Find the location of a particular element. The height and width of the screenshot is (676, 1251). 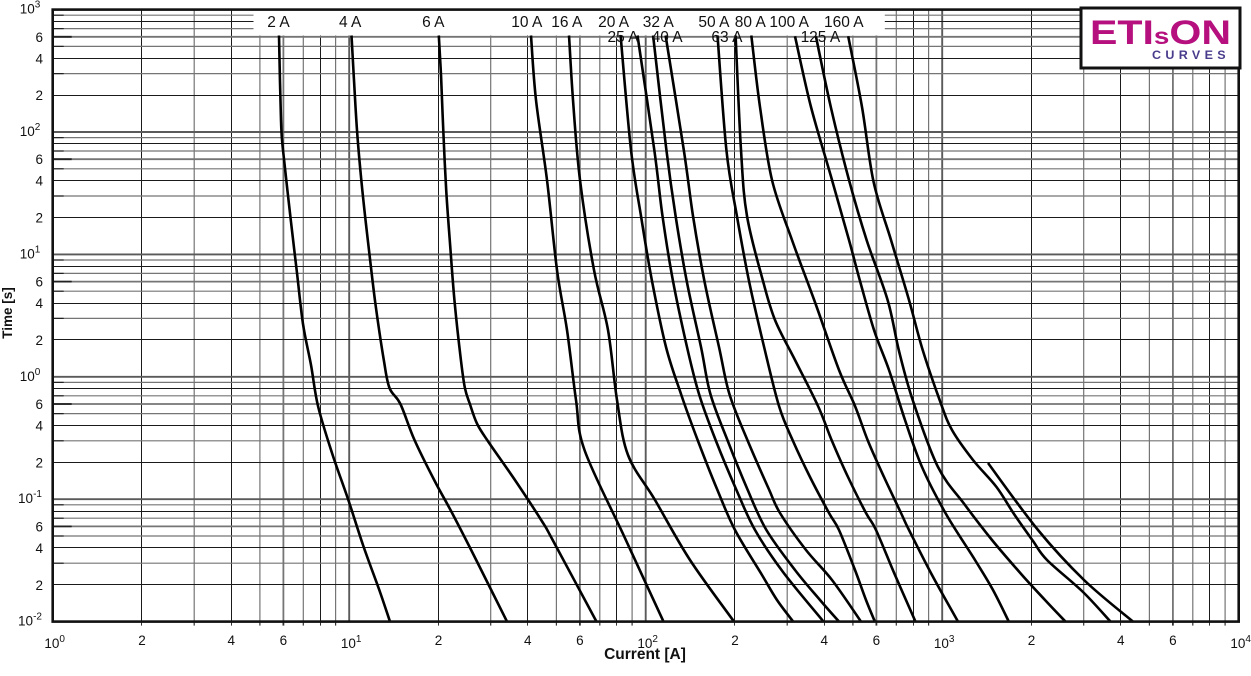

svg-text: 125 A is located at coordinates (821, 37).